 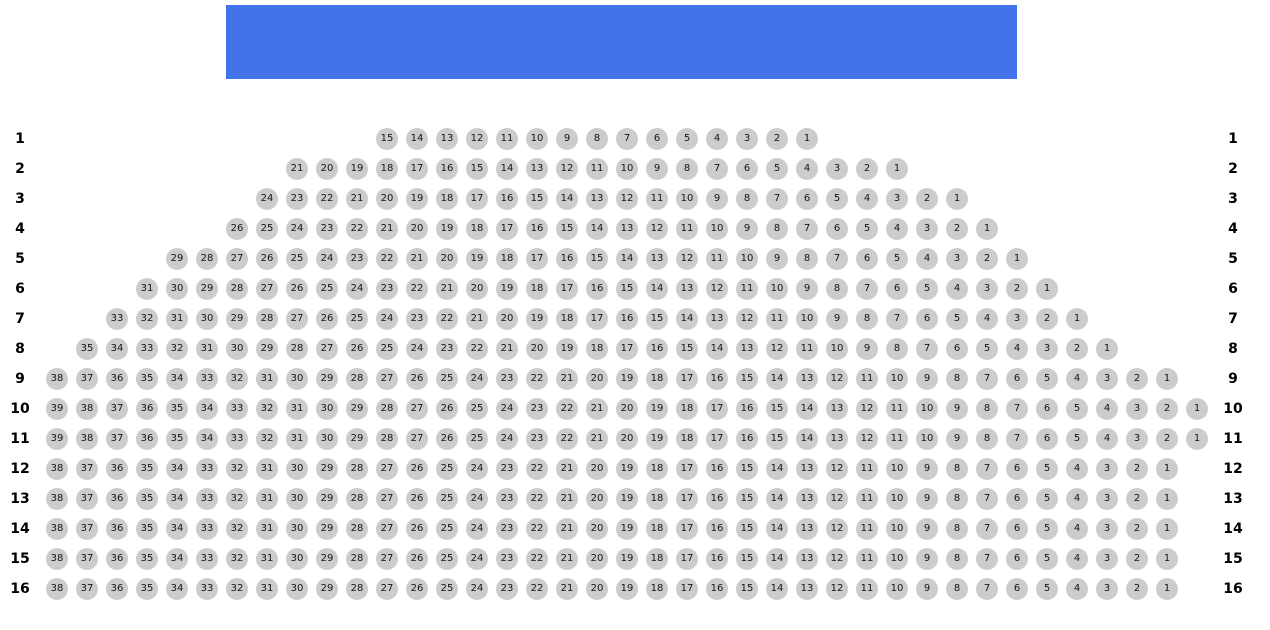 What do you see at coordinates (87, 379) in the screenshot?
I see `seat: 37` at bounding box center [87, 379].